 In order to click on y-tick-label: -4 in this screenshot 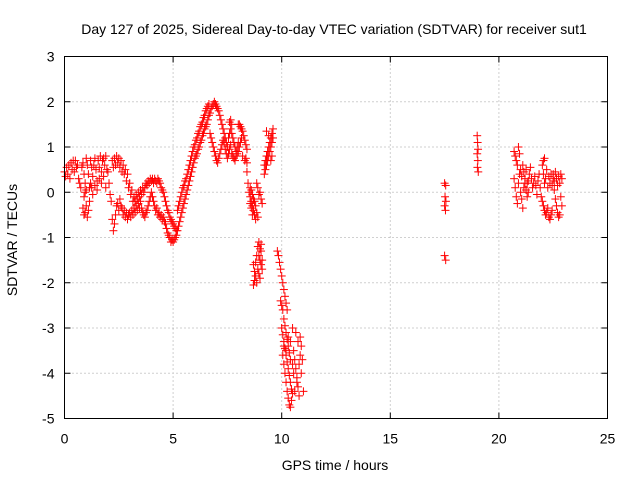, I will do `click(48, 373)`.